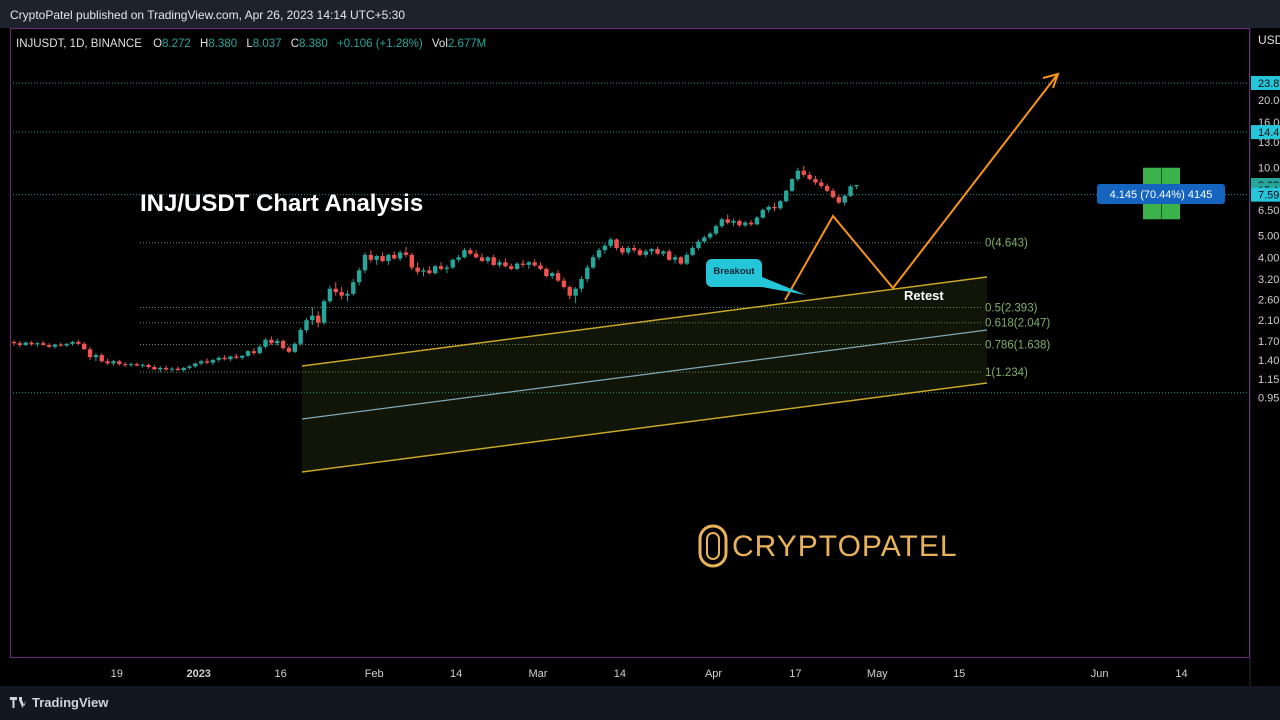  Describe the element at coordinates (1268, 258) in the screenshot. I see `y-tick-label: 4.00` at that location.